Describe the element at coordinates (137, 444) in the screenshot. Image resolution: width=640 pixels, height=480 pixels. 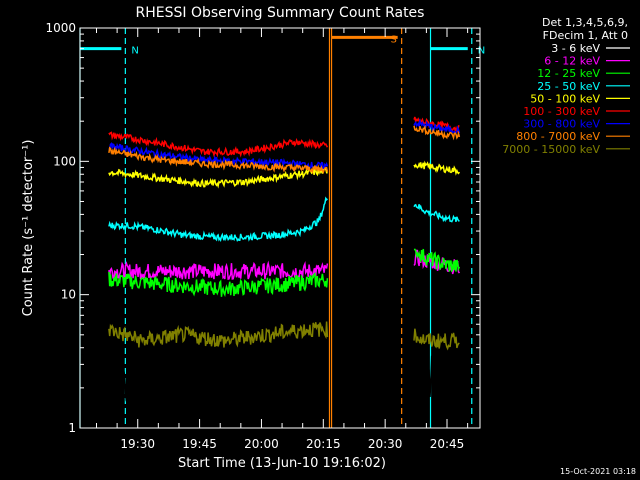
I see `x-tick-label-0: 19:30` at that location.